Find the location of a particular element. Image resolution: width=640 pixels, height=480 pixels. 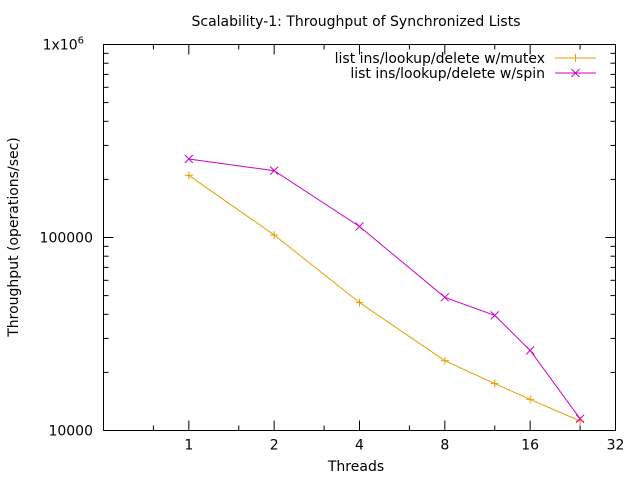

x-tick-label: 4 is located at coordinates (359, 446).